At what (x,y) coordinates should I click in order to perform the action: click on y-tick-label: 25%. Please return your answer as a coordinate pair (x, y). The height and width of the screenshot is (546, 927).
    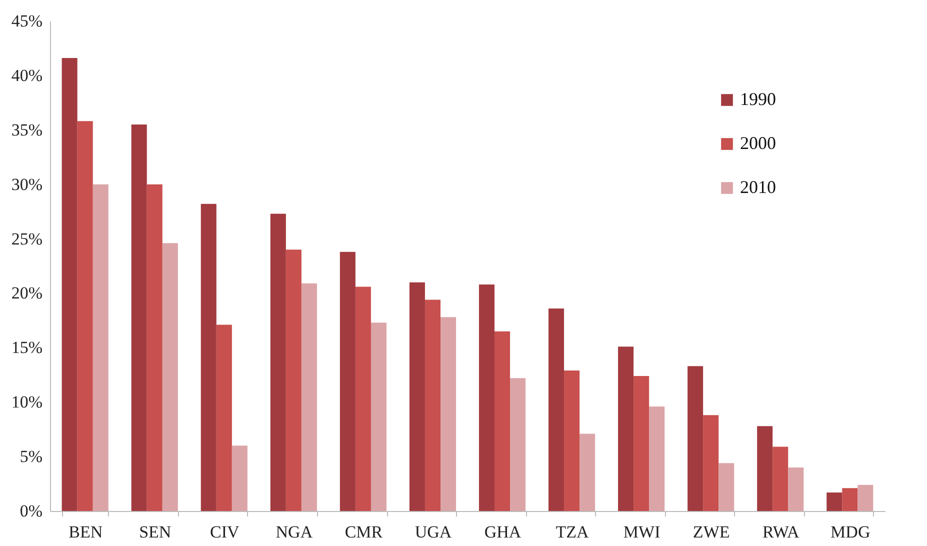
    Looking at the image, I should click on (26, 238).